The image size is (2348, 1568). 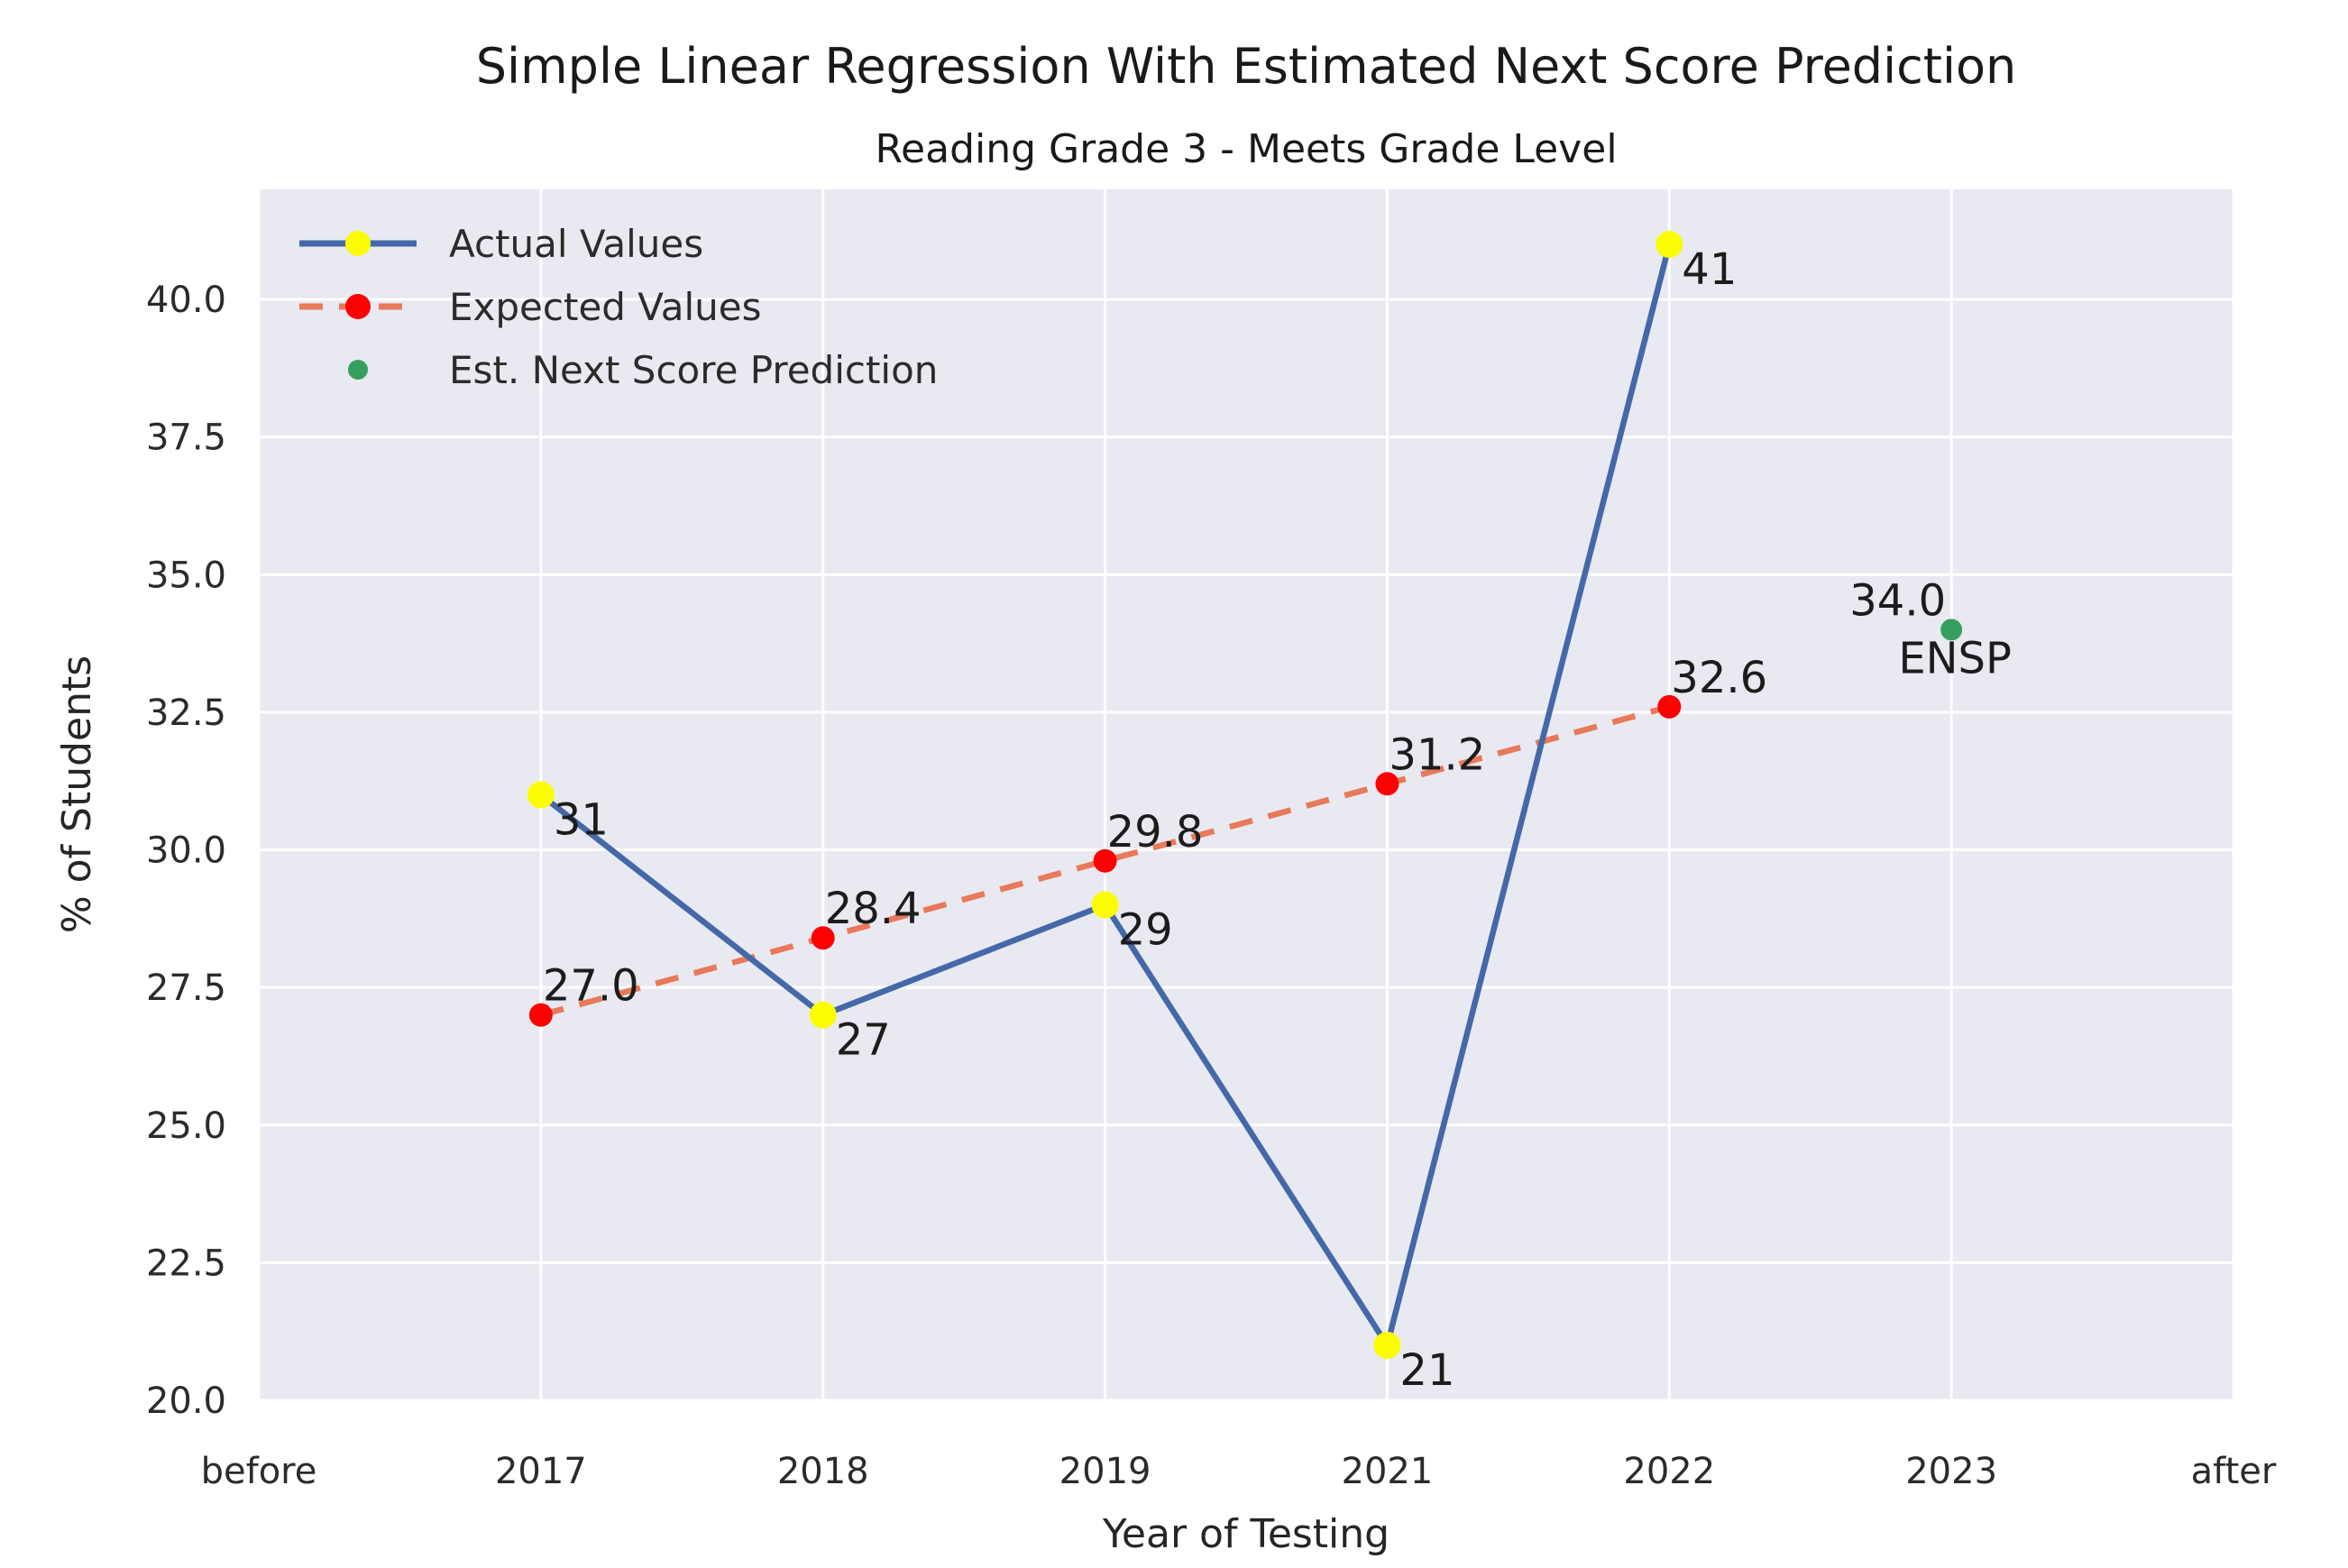 I want to click on x-tick-2017: 2017, so click(x=541, y=1471).